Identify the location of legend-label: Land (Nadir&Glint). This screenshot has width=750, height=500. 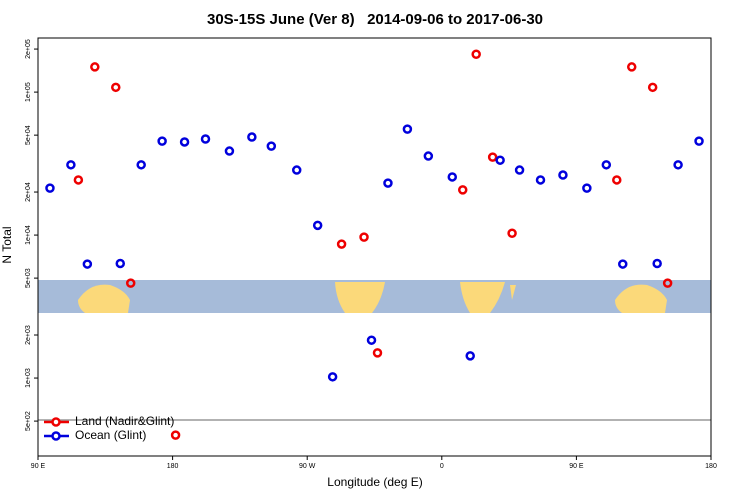
(124, 421).